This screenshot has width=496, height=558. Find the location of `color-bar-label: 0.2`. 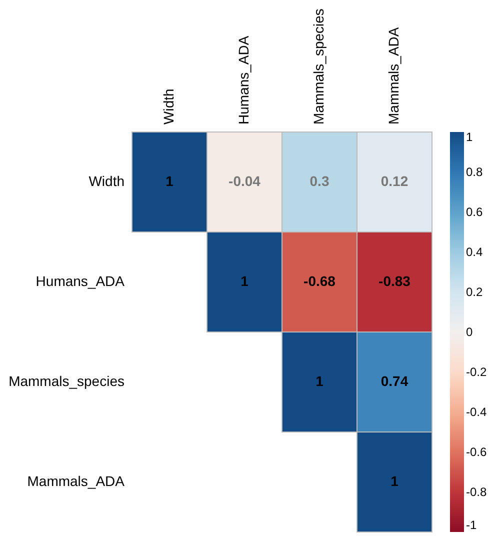

color-bar-label: 0.2 is located at coordinates (475, 292).